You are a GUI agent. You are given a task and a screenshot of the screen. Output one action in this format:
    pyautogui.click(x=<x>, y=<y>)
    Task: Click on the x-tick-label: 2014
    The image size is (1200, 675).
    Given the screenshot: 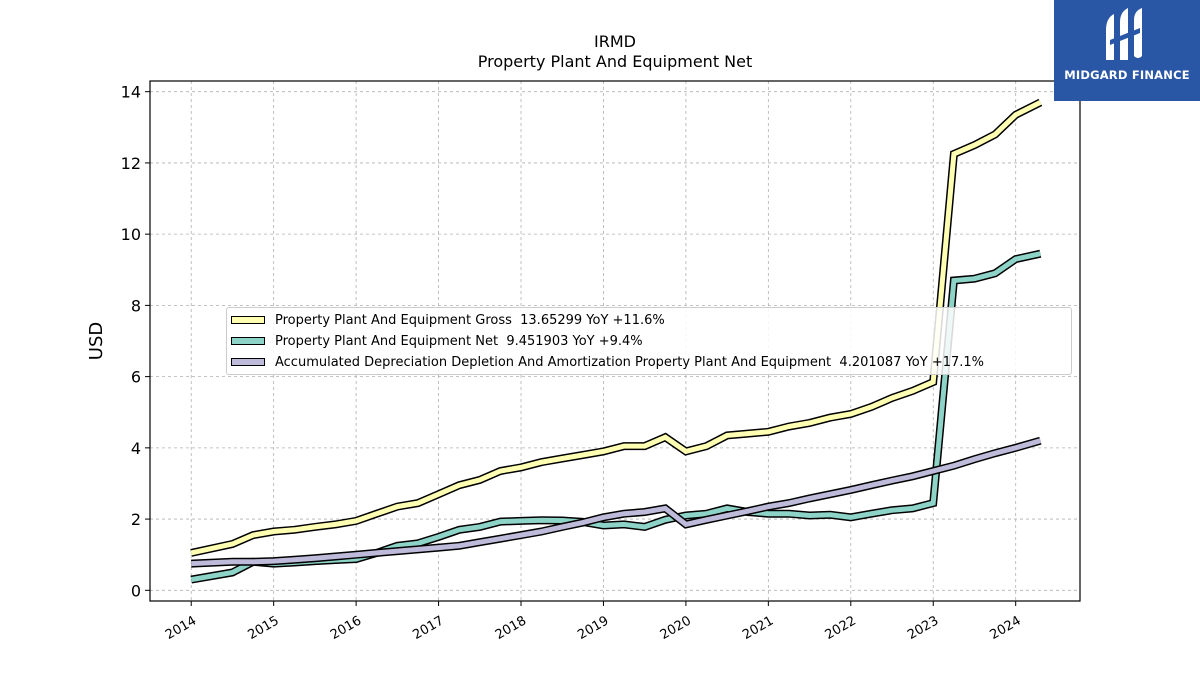 What is the action you would take?
    pyautogui.click(x=181, y=628)
    